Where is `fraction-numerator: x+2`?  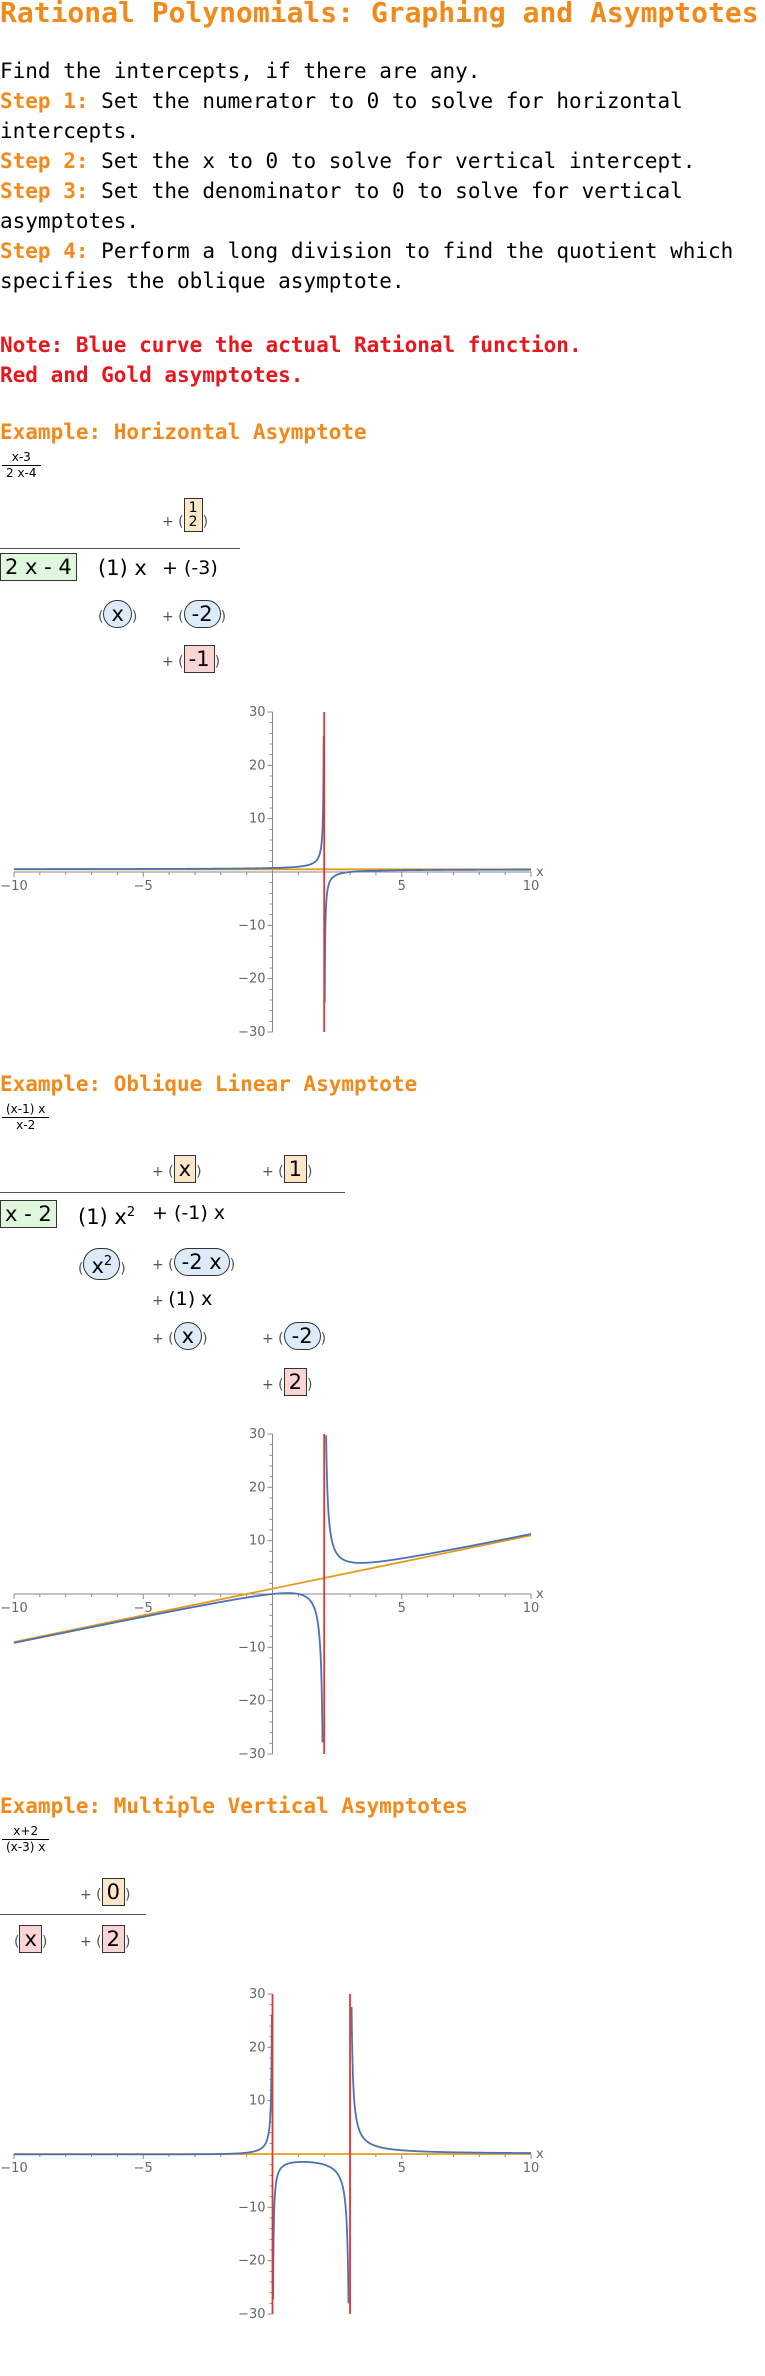 fraction-numerator: x+2 is located at coordinates (26, 1832).